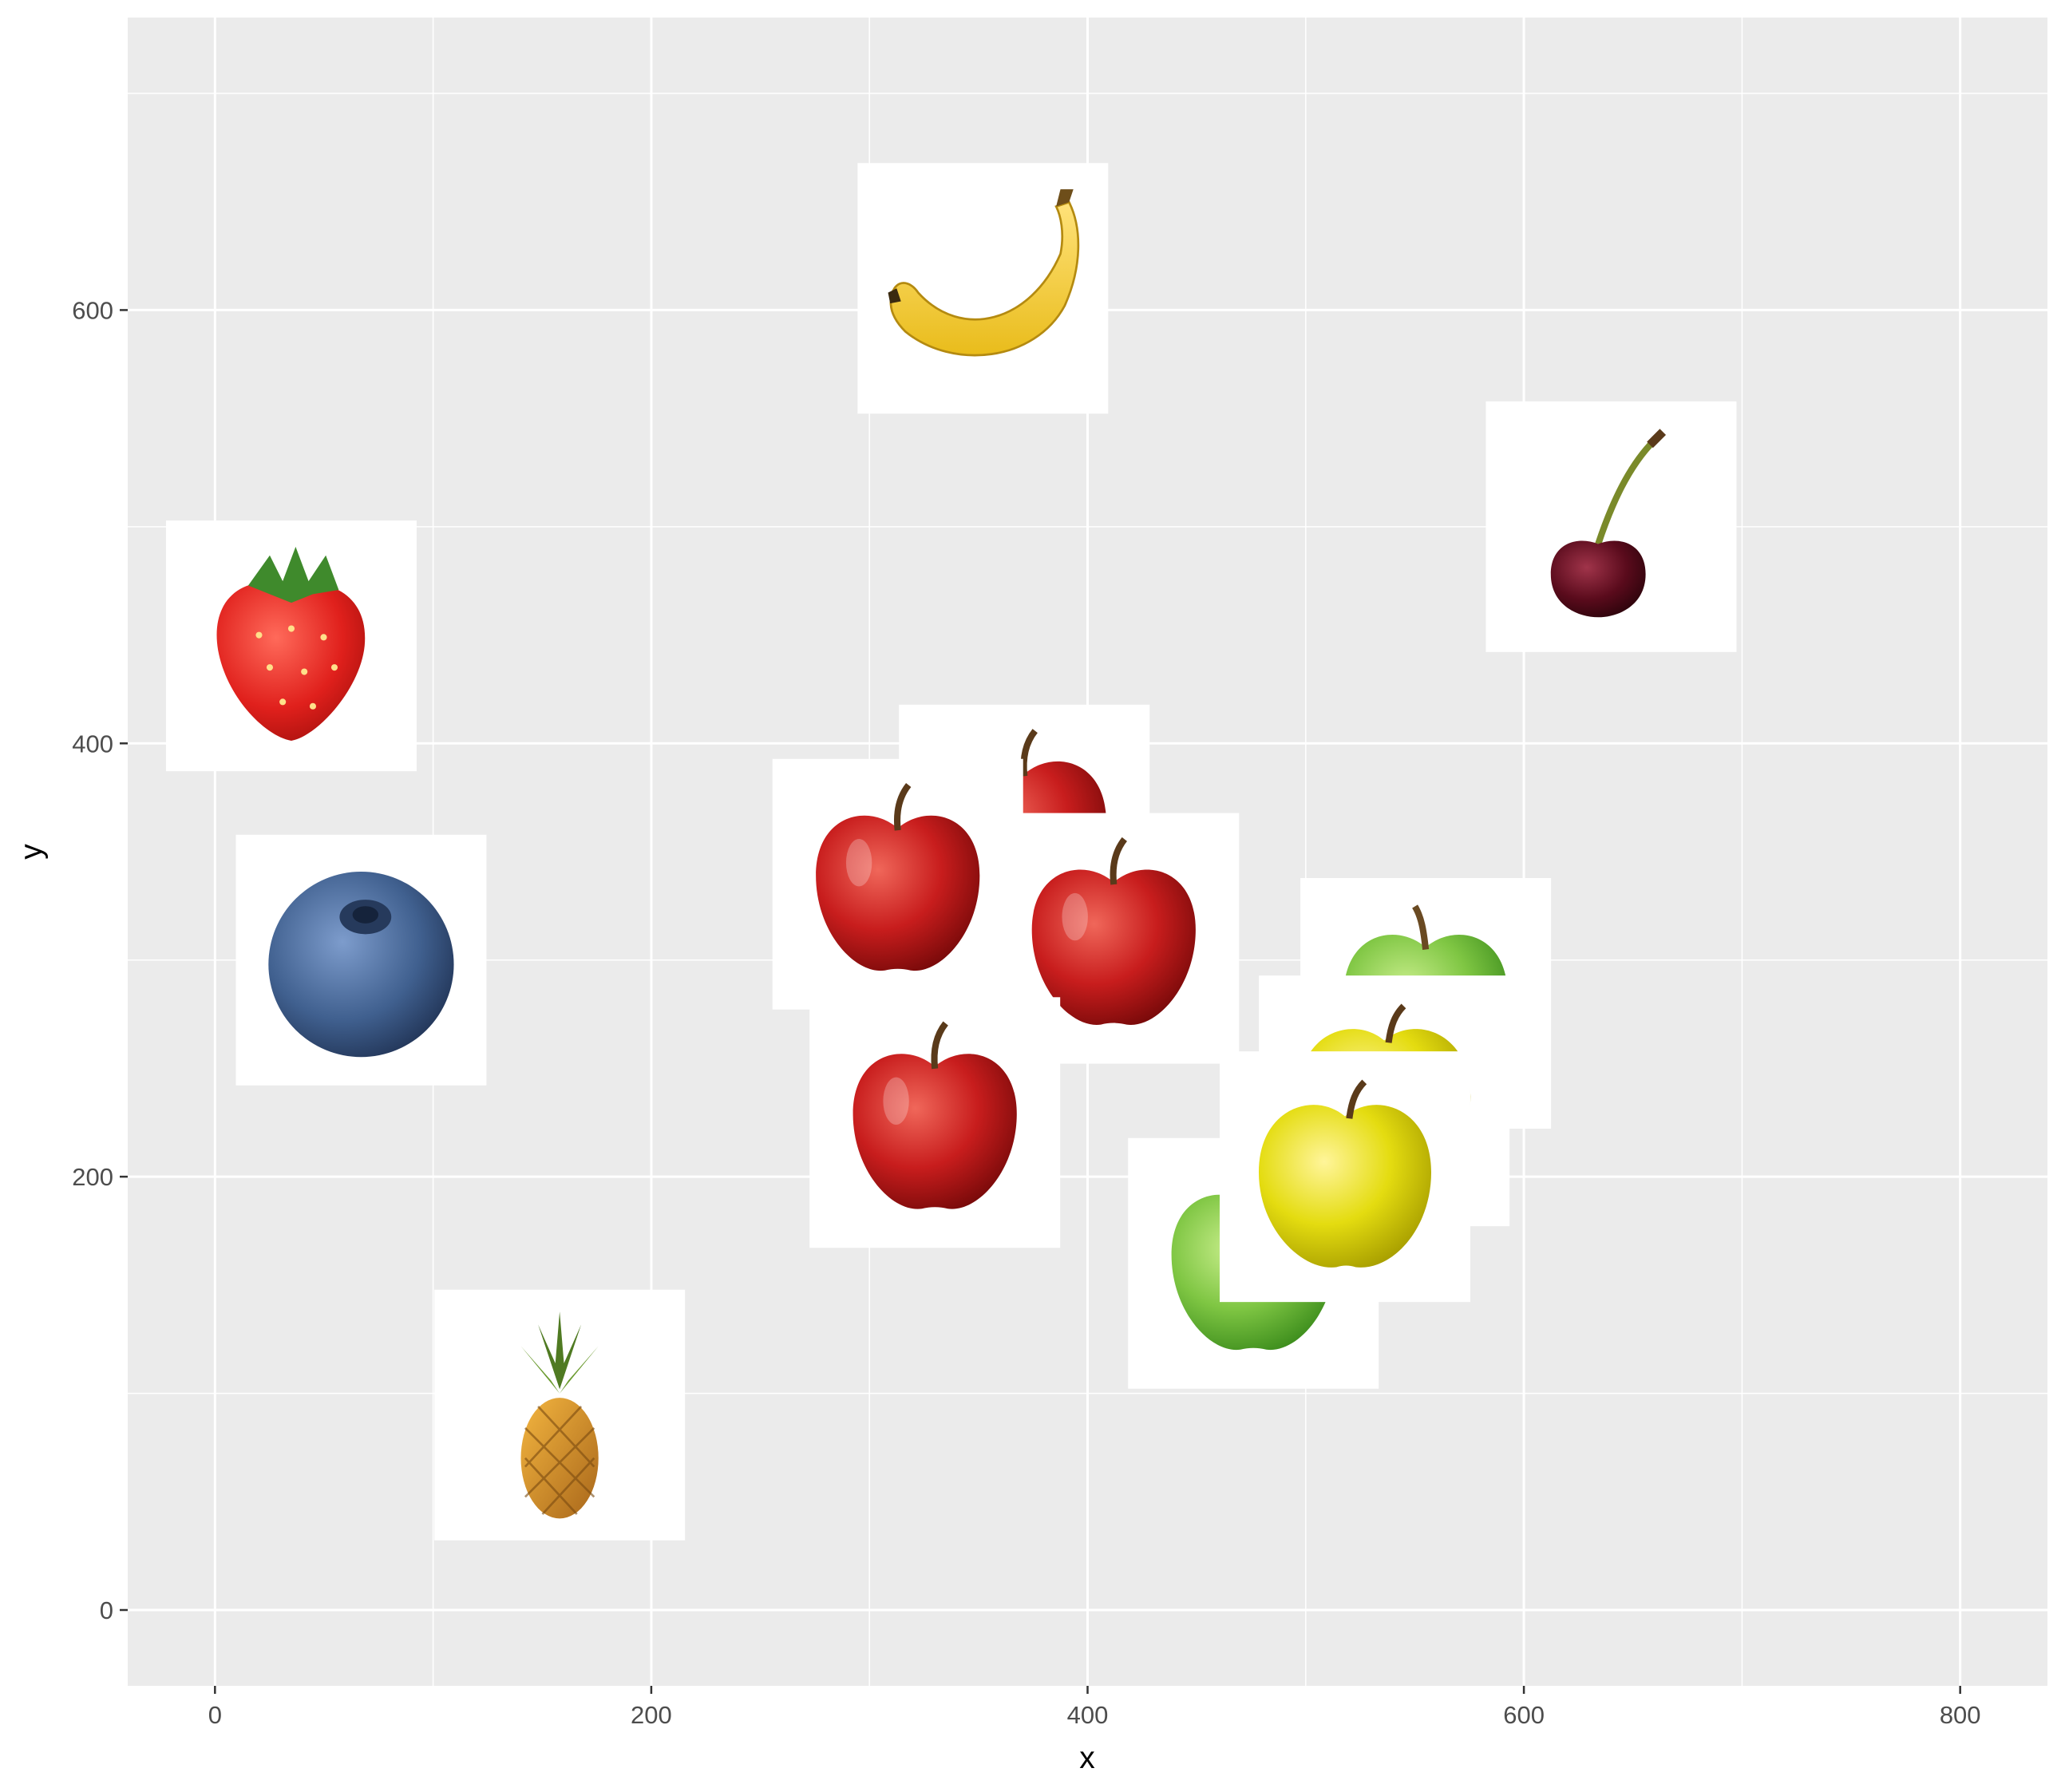 The height and width of the screenshot is (1792, 2065). Describe the element at coordinates (215, 1715) in the screenshot. I see `x-tick-label: 0` at that location.